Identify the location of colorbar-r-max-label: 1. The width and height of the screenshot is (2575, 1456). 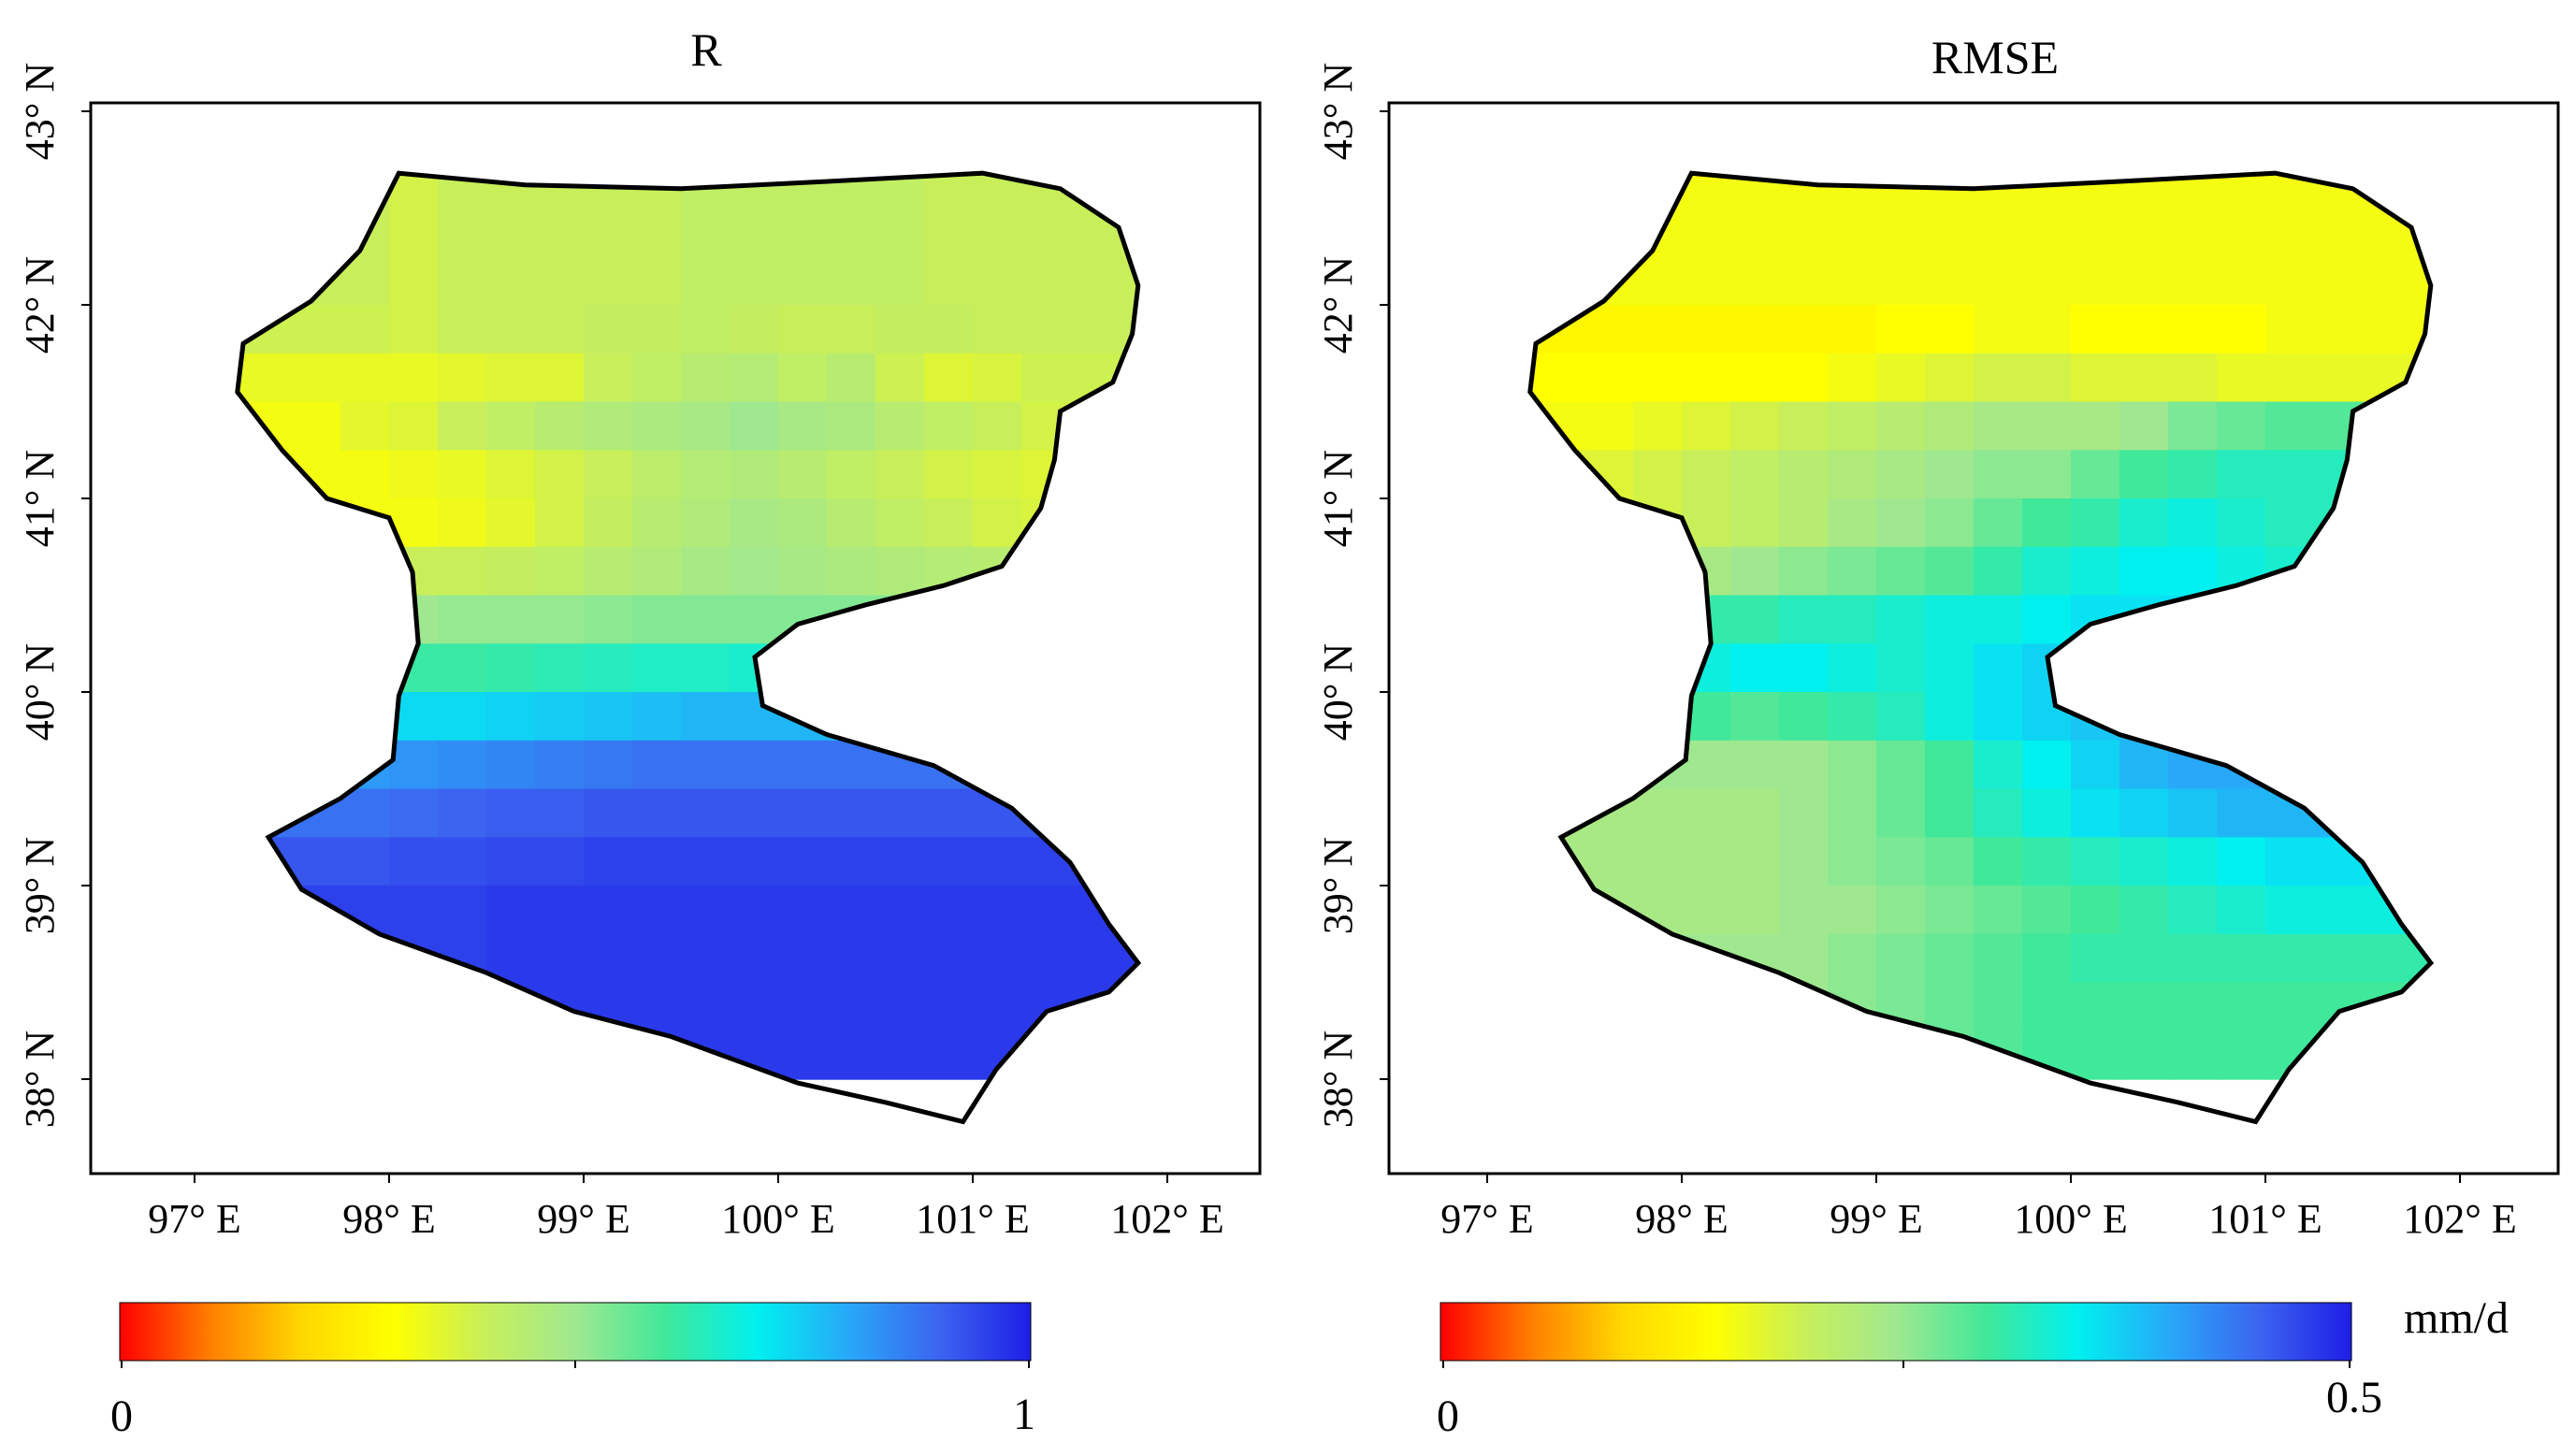
(1024, 1414).